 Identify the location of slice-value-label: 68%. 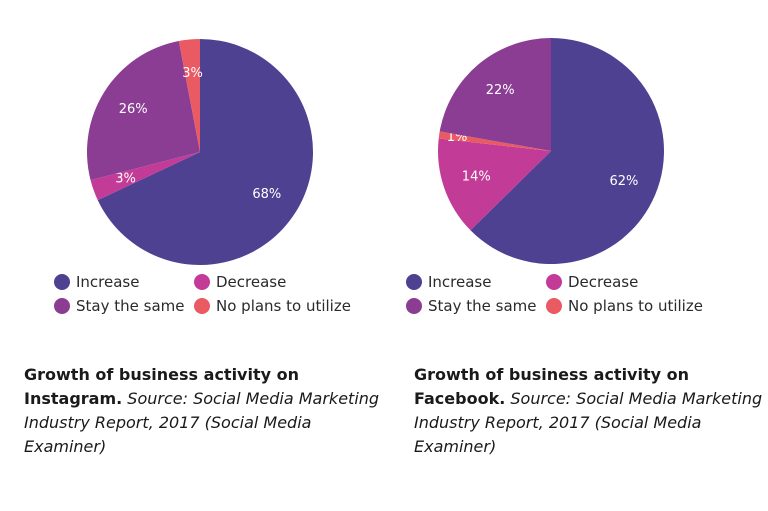
(266, 194).